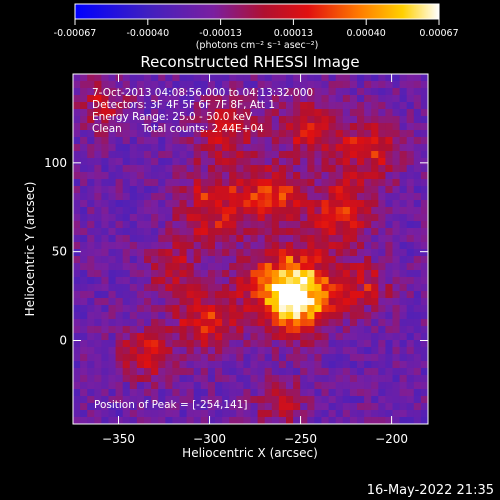  I want to click on colorbar-tick-label: 0.00040, so click(366, 33).